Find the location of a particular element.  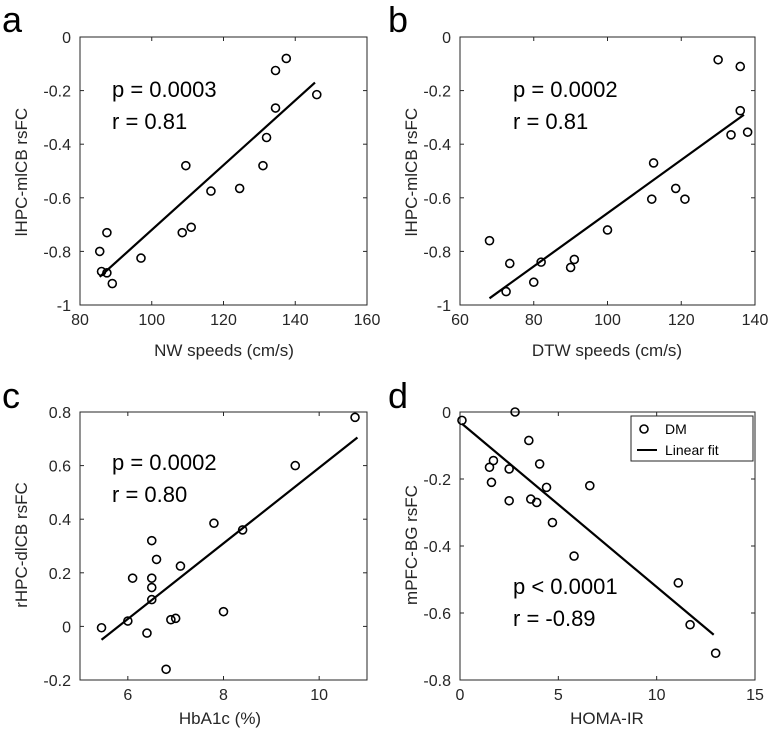

x-tick-label-c: 8 is located at coordinates (223, 695).